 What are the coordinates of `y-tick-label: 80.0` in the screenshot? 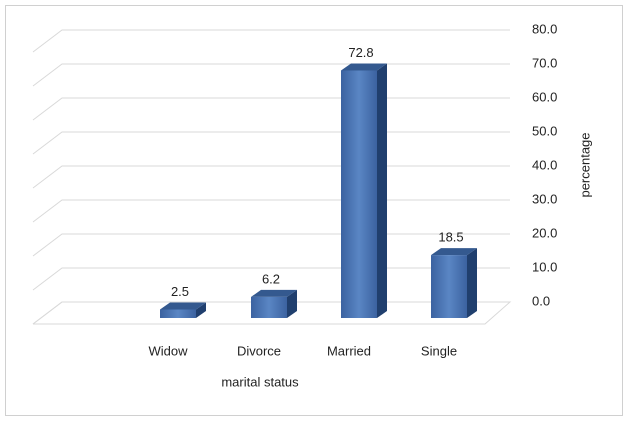 It's located at (544, 28).